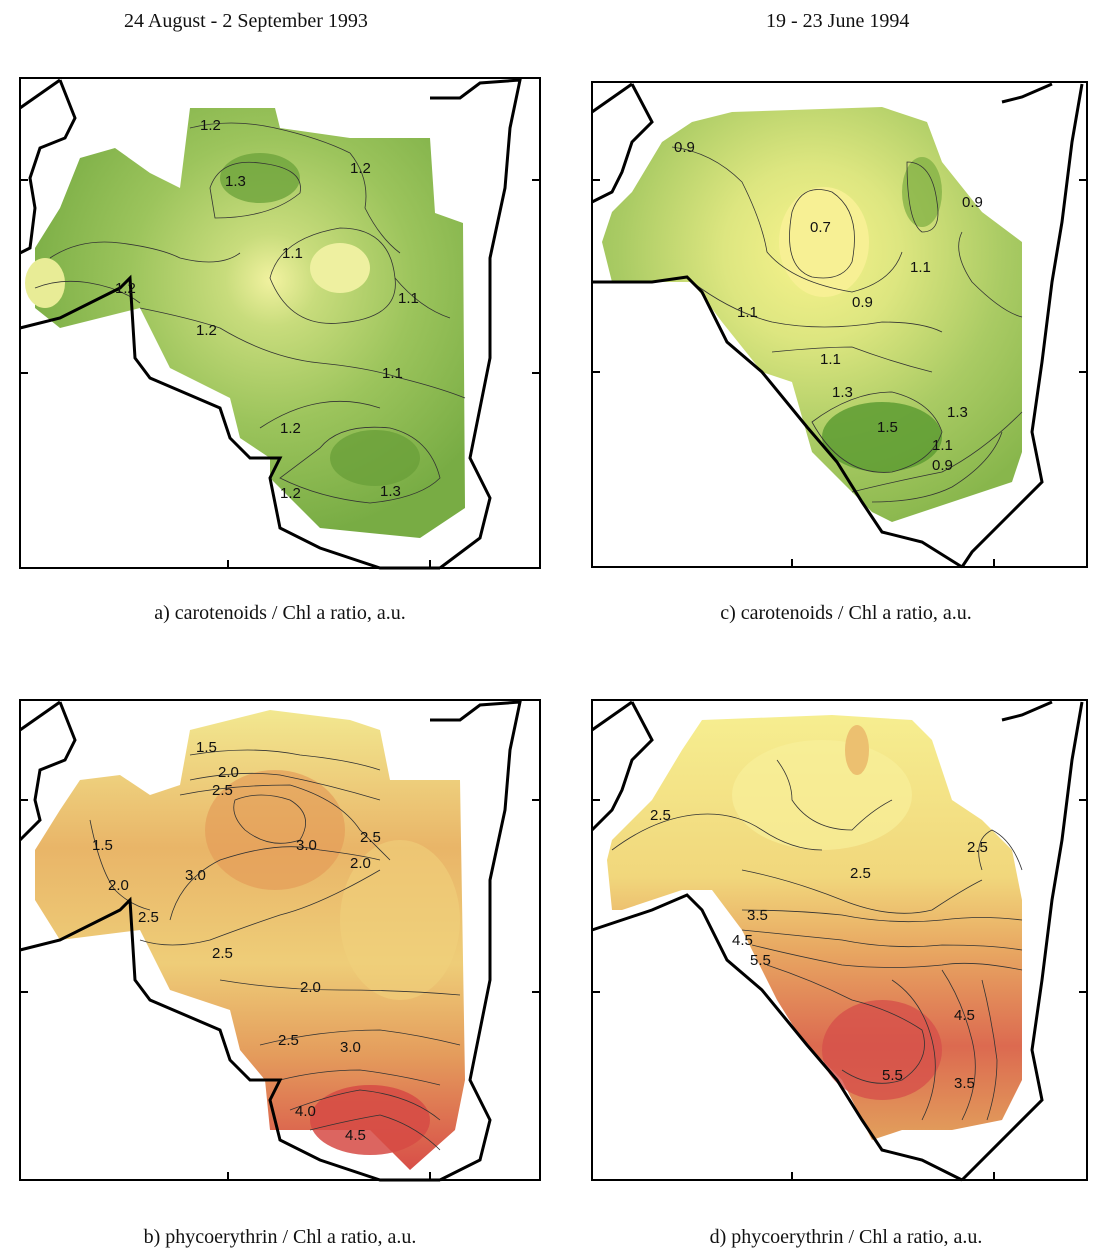 The height and width of the screenshot is (1251, 1094). What do you see at coordinates (306, 845) in the screenshot?
I see `contour-label-b-7: 3.0` at bounding box center [306, 845].